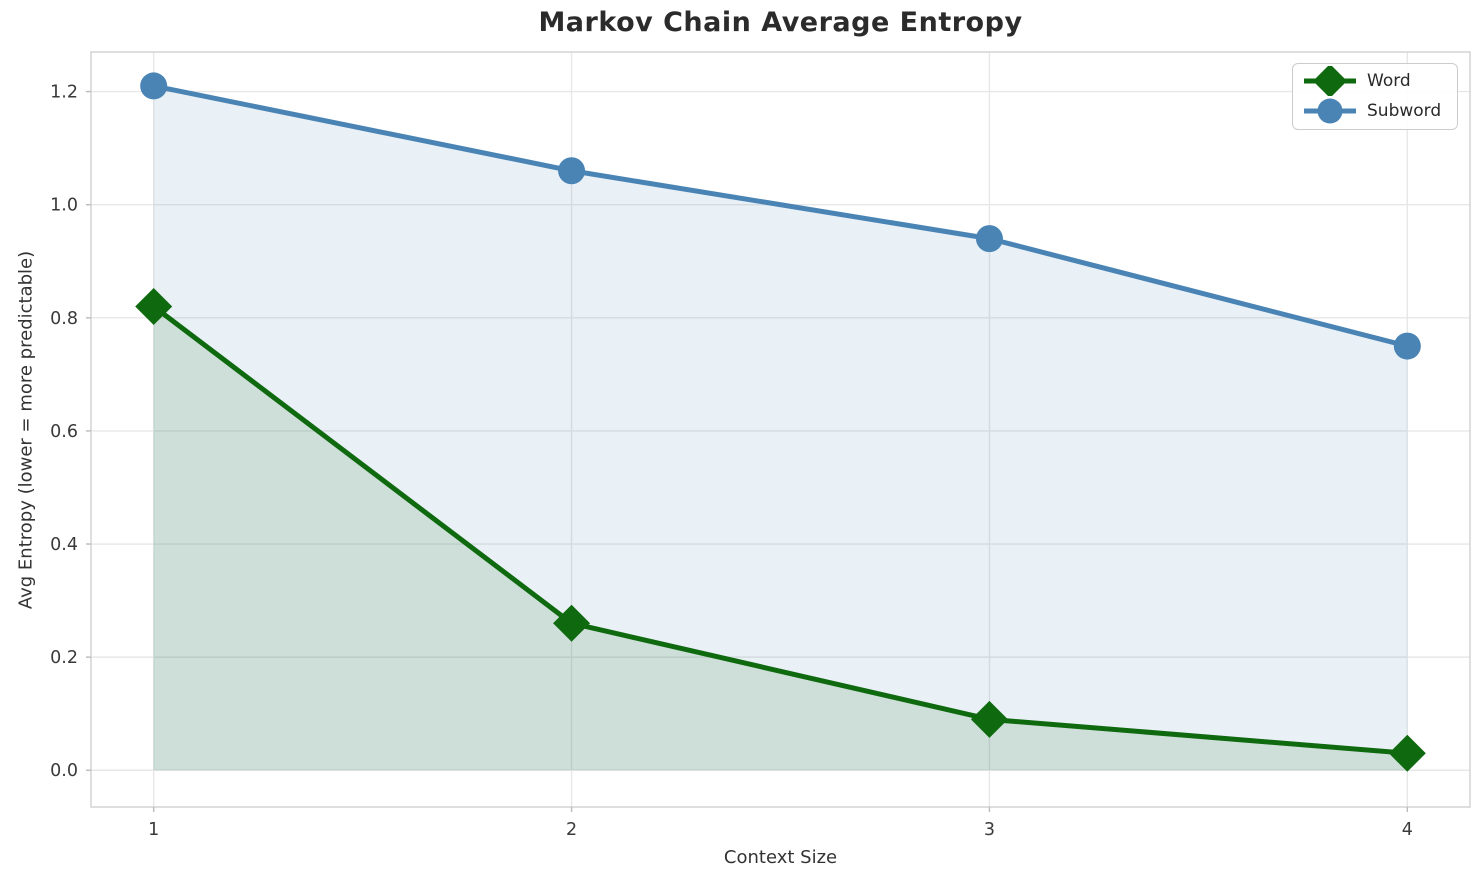 This screenshot has width=1484, height=885. What do you see at coordinates (64, 432) in the screenshot?
I see `y-tick-label: 0.6` at bounding box center [64, 432].